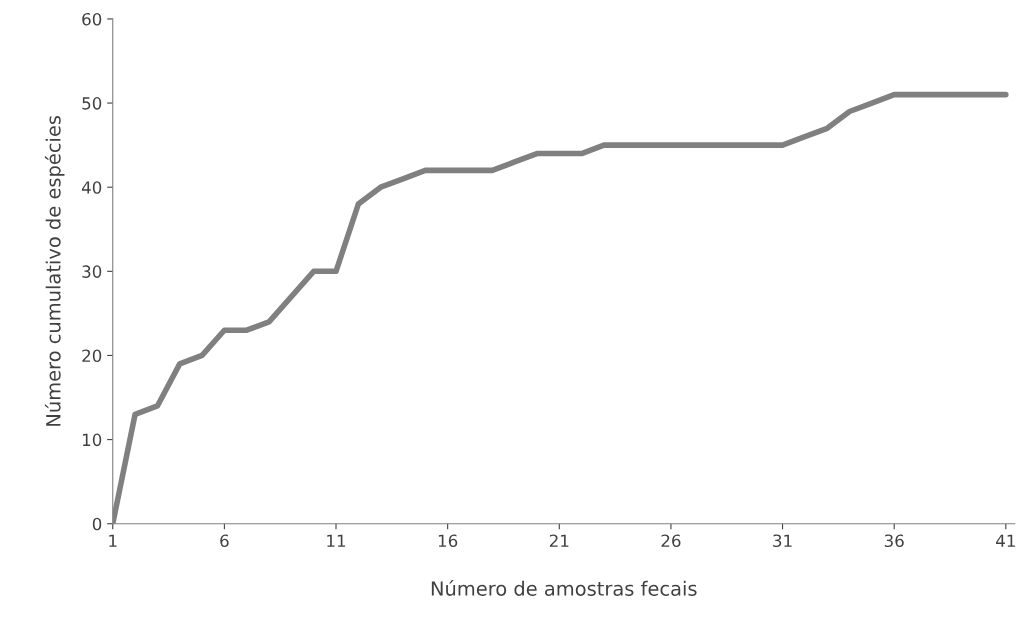 This screenshot has height=631, width=1025. What do you see at coordinates (448, 541) in the screenshot?
I see `x-tick-label: 16` at bounding box center [448, 541].